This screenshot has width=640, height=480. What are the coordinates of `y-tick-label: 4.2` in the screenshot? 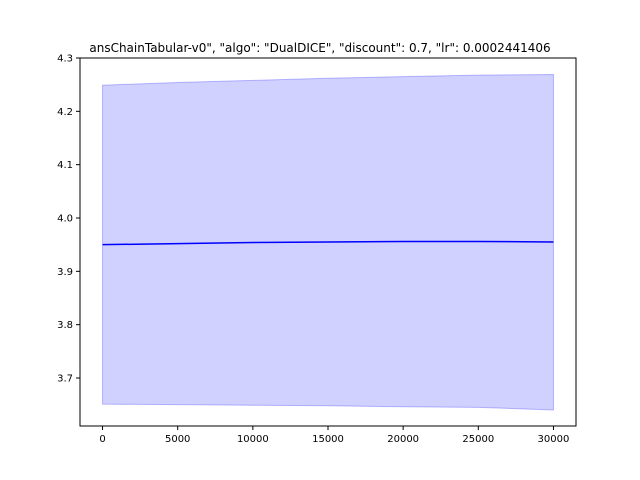 It's located at (65, 112).